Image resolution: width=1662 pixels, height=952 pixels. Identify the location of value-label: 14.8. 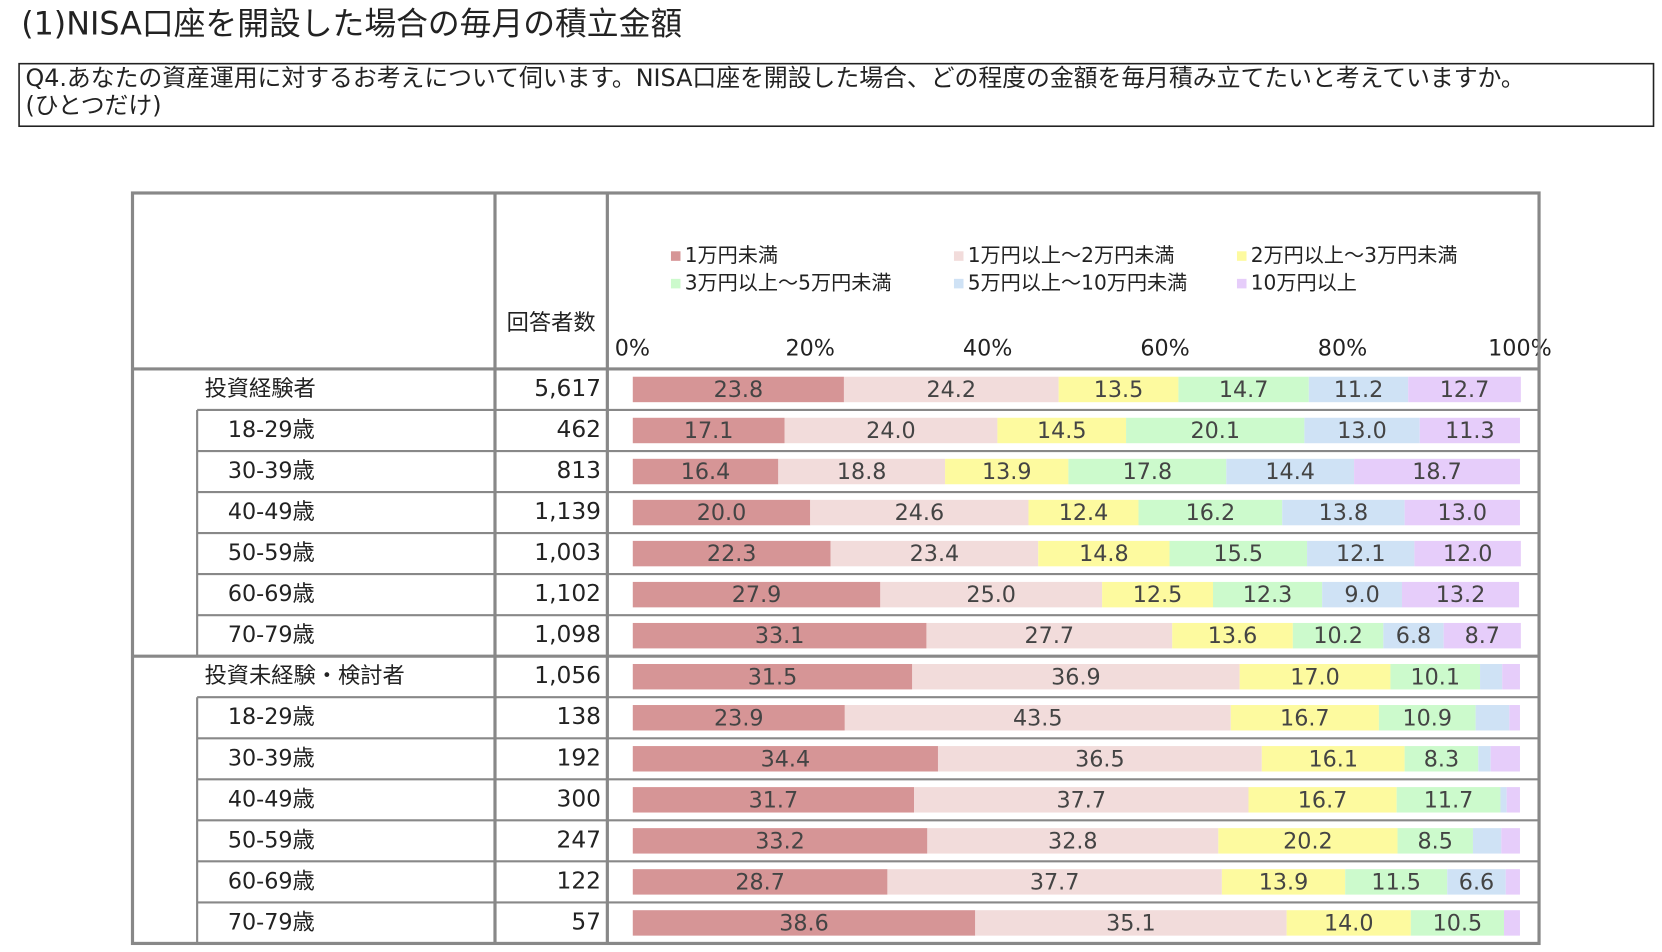
(1104, 554).